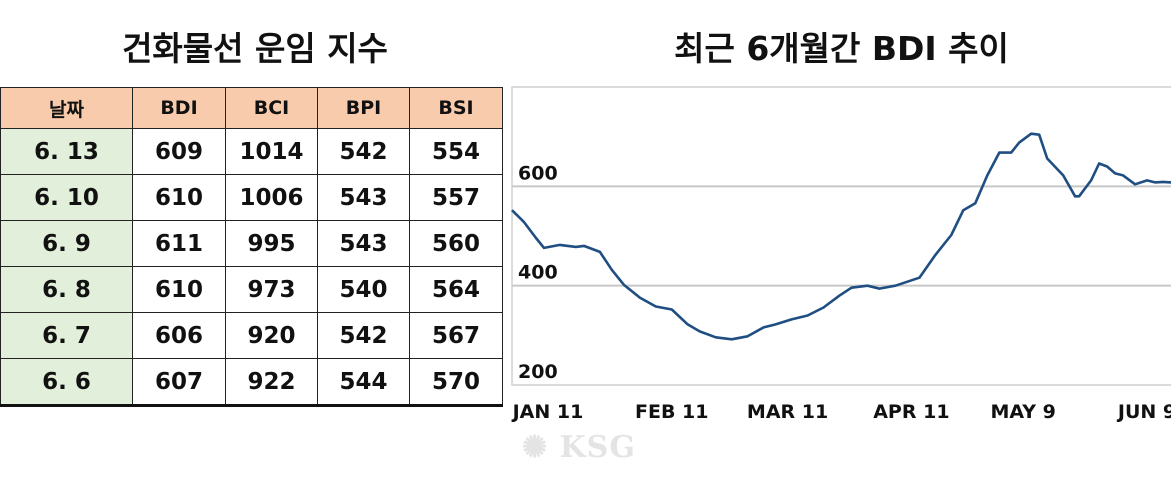  What do you see at coordinates (271, 197) in the screenshot?
I see `value-cell: 1006` at bounding box center [271, 197].